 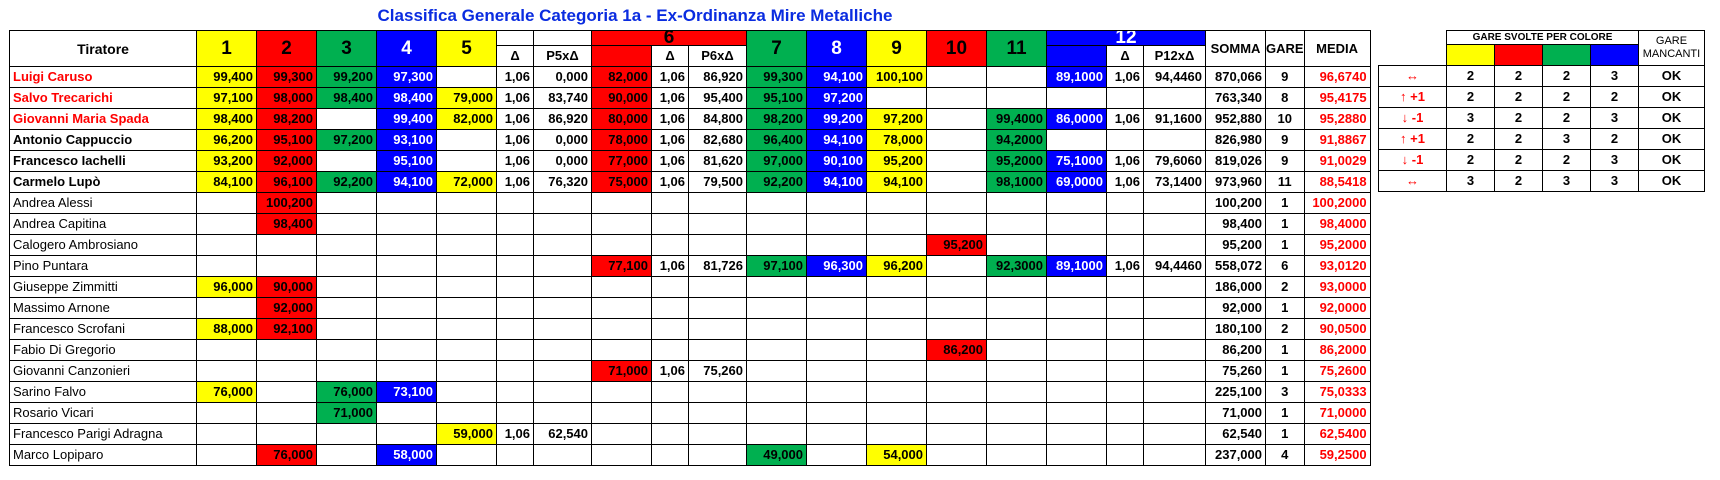 I want to click on score-g11: 94,2000, so click(x=1016, y=140).